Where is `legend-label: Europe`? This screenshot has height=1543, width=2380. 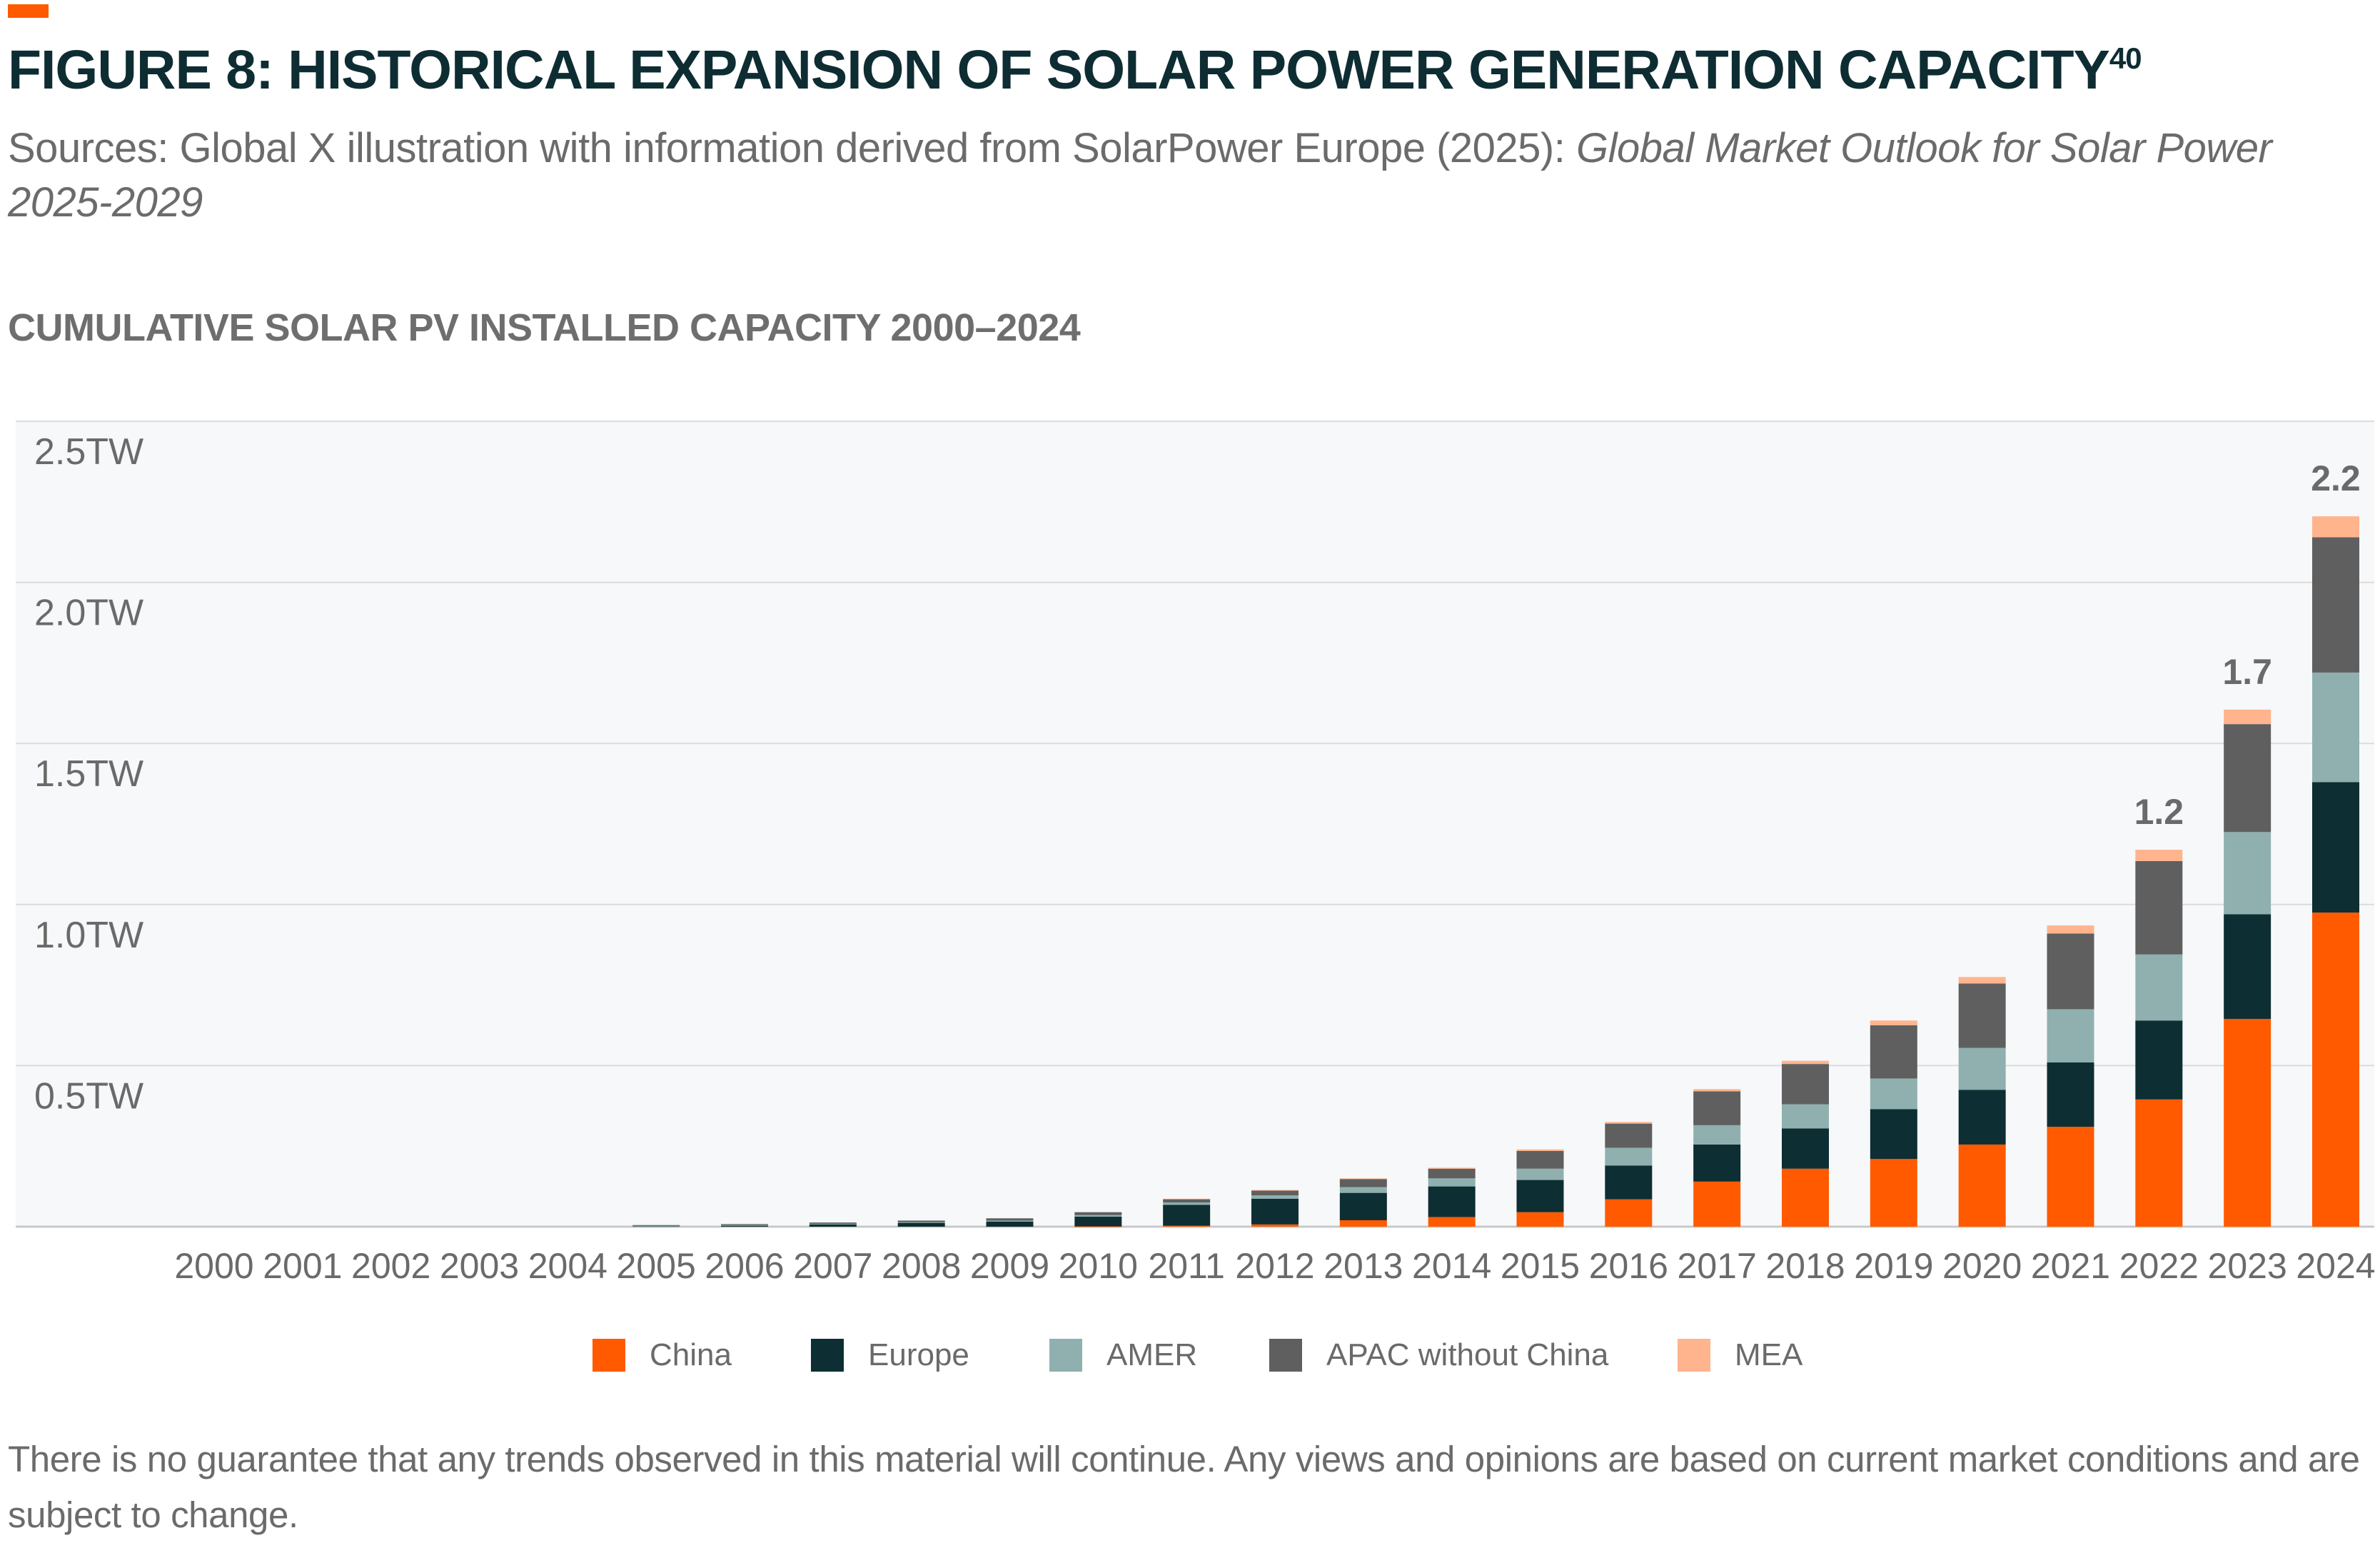
legend-label: Europe is located at coordinates (918, 1354).